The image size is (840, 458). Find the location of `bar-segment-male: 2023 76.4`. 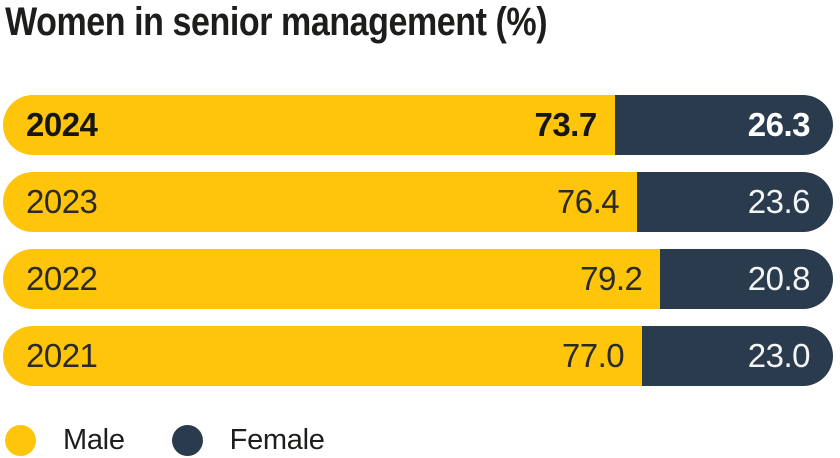

bar-segment-male: 2023 76.4 is located at coordinates (320, 202).